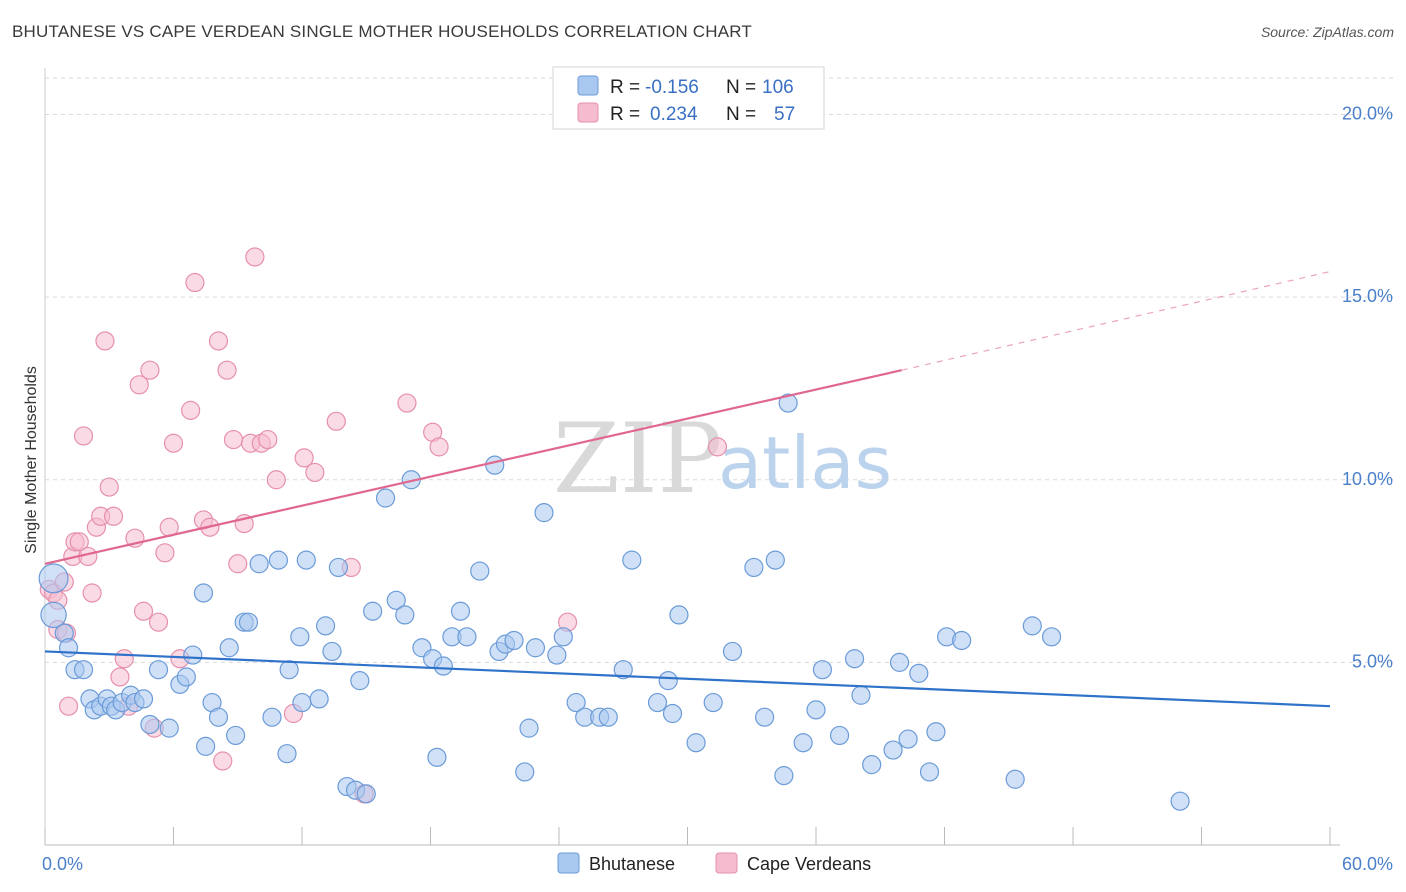 The image size is (1406, 892). Describe the element at coordinates (473, 467) in the screenshot. I see `cape-verdean-trend-line` at that location.